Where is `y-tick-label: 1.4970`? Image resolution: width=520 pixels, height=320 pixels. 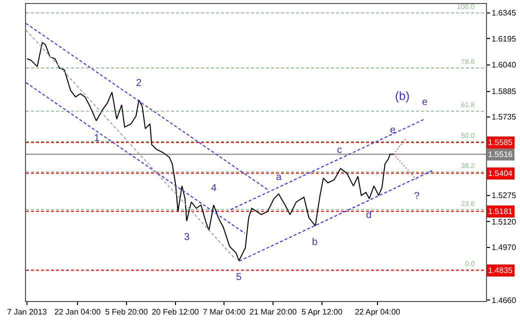 y-tick-label: 1.4970 is located at coordinates (504, 247).